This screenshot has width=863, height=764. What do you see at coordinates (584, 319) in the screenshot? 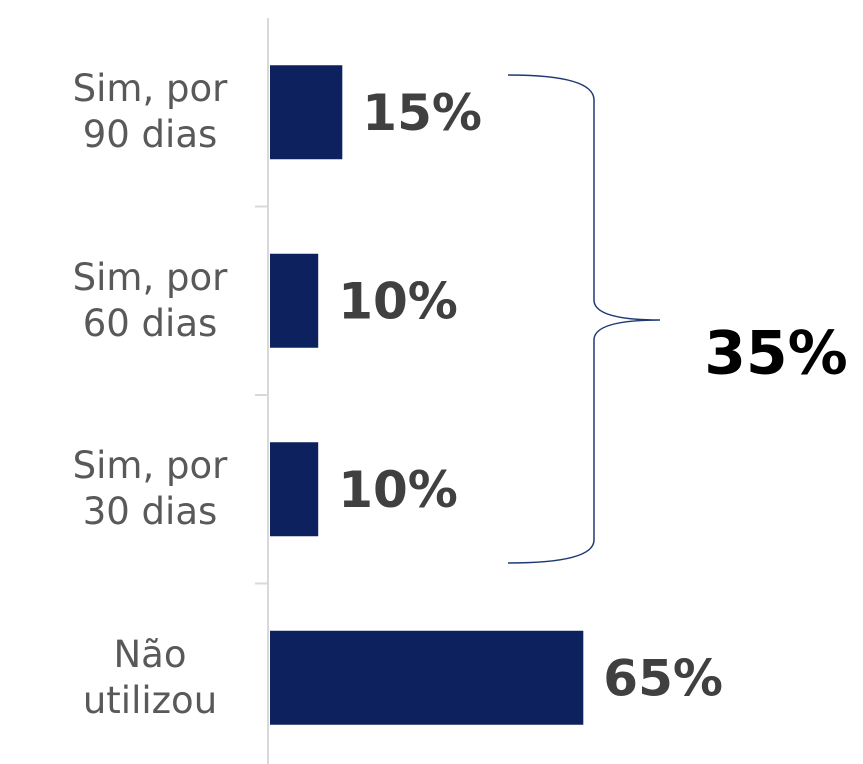
I see `bracket` at bounding box center [584, 319].